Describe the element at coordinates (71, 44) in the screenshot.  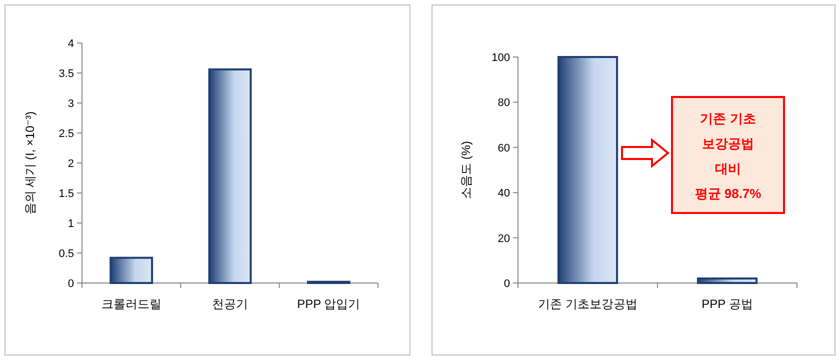
I see `y-tick-label: 4` at that location.